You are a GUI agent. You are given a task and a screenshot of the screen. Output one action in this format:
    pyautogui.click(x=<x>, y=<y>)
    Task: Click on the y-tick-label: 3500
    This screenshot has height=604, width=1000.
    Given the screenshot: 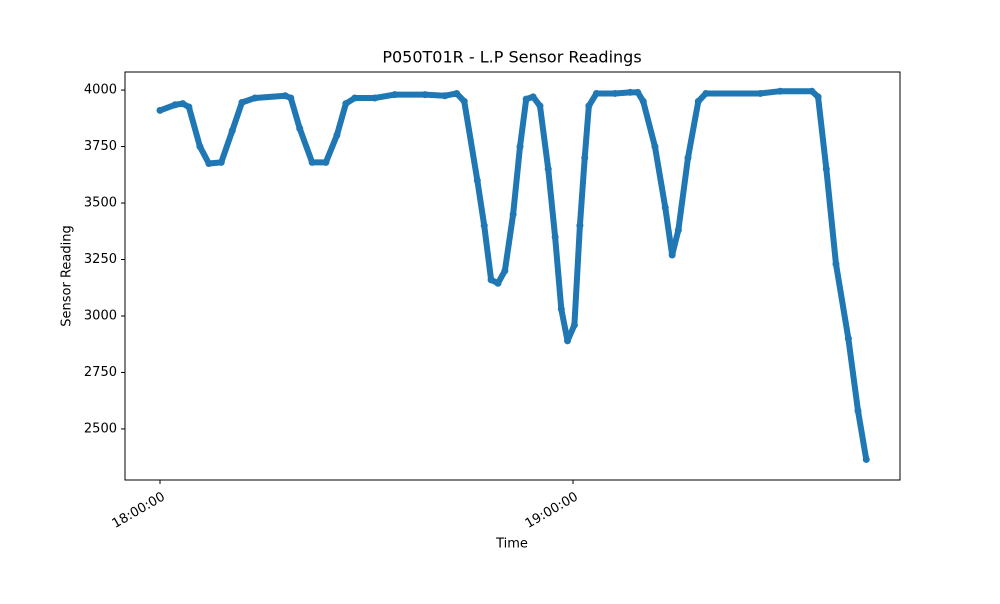 What is the action you would take?
    pyautogui.click(x=100, y=203)
    